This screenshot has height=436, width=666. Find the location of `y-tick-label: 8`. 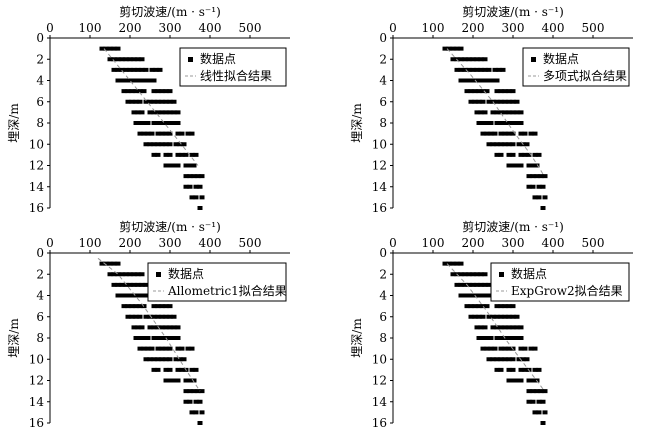

y-tick-label: 8 is located at coordinates (40, 338).